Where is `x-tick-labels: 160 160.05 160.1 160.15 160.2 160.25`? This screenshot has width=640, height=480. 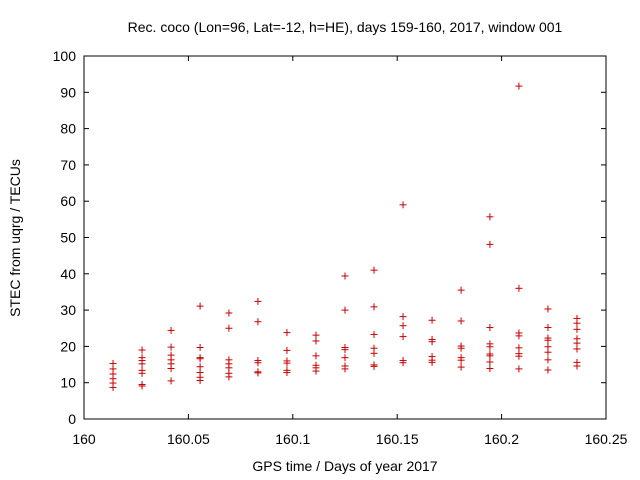 x-tick-labels: 160 160.05 160.1 160.15 160.2 160.25 is located at coordinates (349, 439).